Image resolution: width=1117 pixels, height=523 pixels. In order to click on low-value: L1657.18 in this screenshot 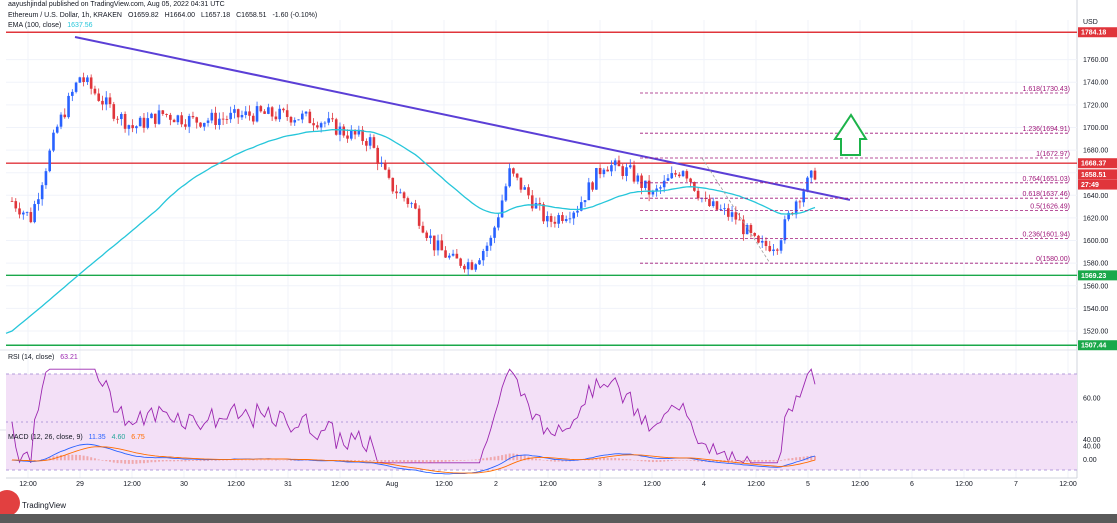, I will do `click(215, 15)`.